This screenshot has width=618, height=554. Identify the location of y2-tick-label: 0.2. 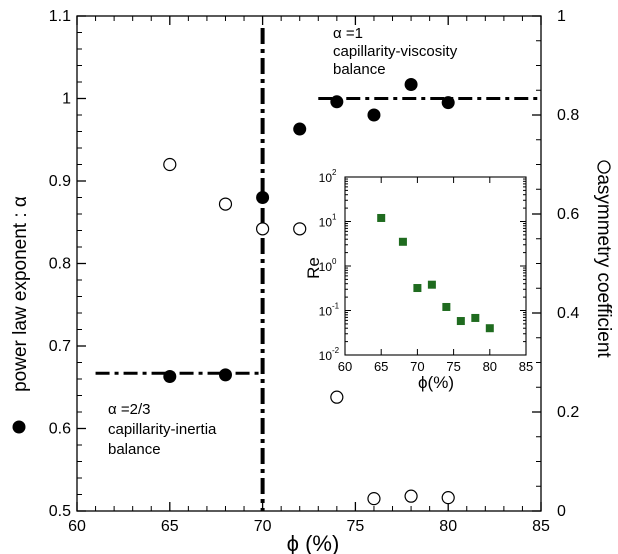
(568, 412).